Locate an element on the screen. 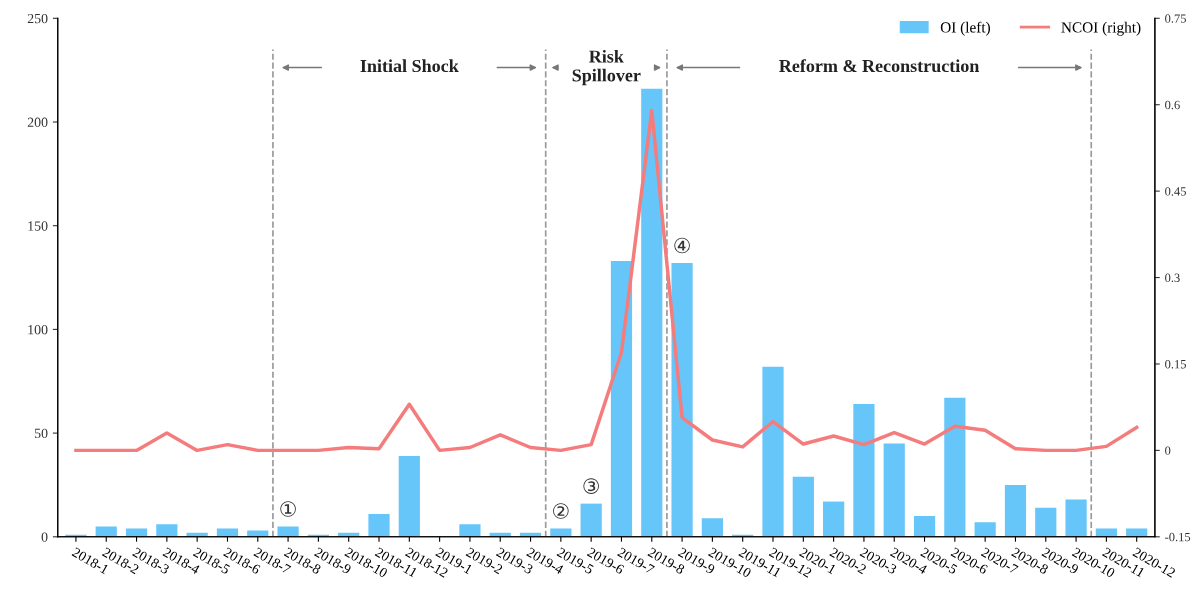 This screenshot has height=610, width=1203. y2-tick-label: 0.75 is located at coordinates (1175, 18).